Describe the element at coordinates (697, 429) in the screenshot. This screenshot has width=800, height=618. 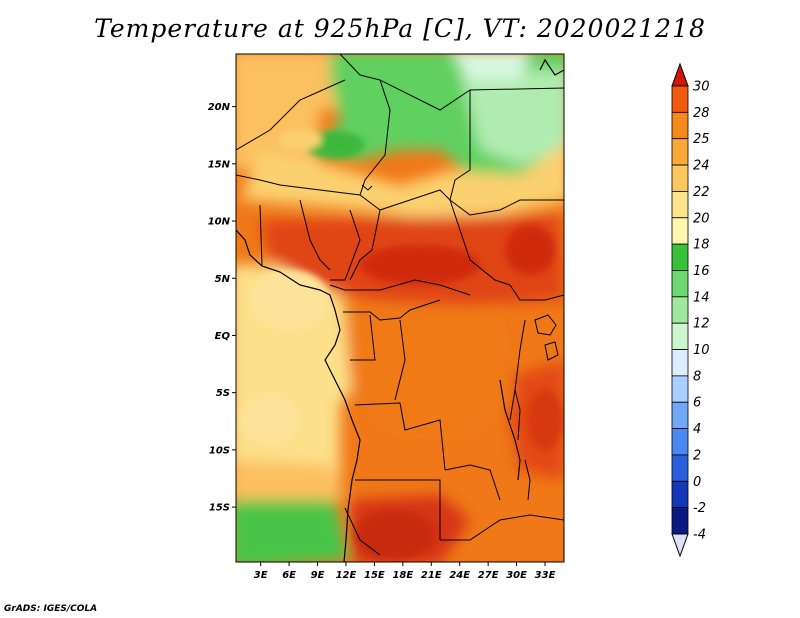
I see `colorbar-label: 4` at that location.